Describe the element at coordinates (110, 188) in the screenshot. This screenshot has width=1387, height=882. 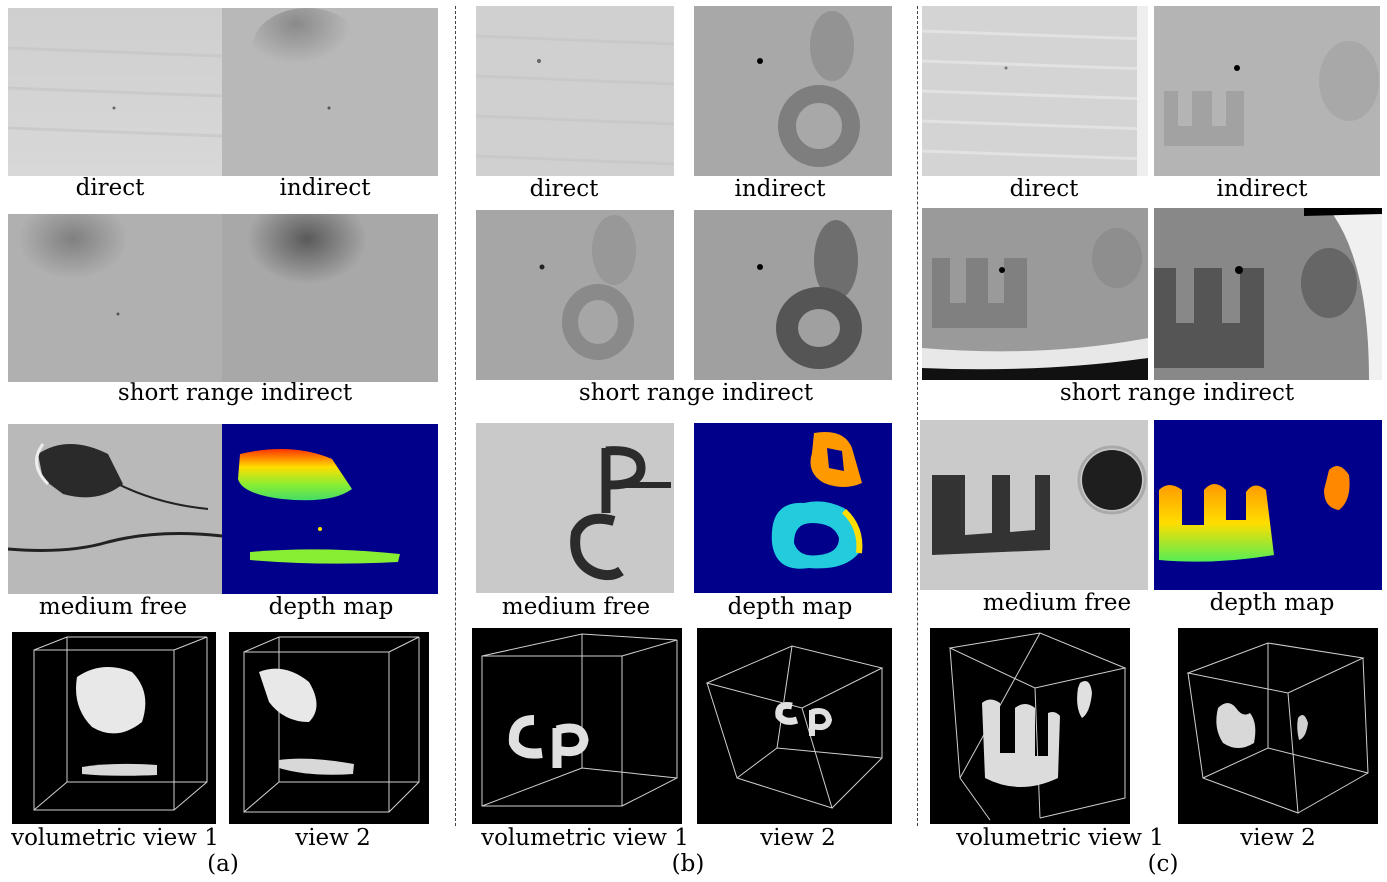
I see `label-a-direct: direct` at that location.